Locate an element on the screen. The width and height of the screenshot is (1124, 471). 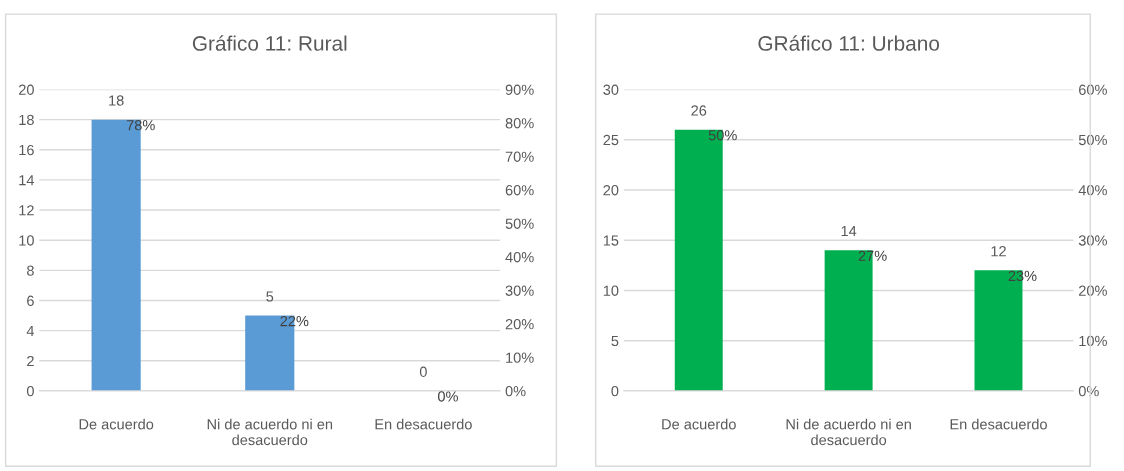
y-tick-label: 16 is located at coordinates (26, 150).